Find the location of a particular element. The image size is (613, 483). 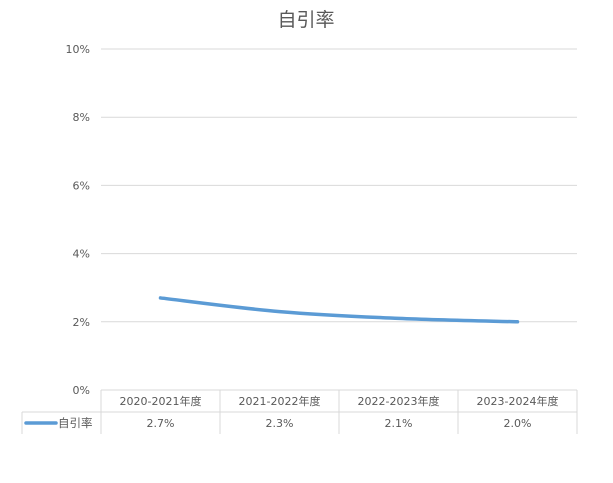

series-layer is located at coordinates (339, 310).